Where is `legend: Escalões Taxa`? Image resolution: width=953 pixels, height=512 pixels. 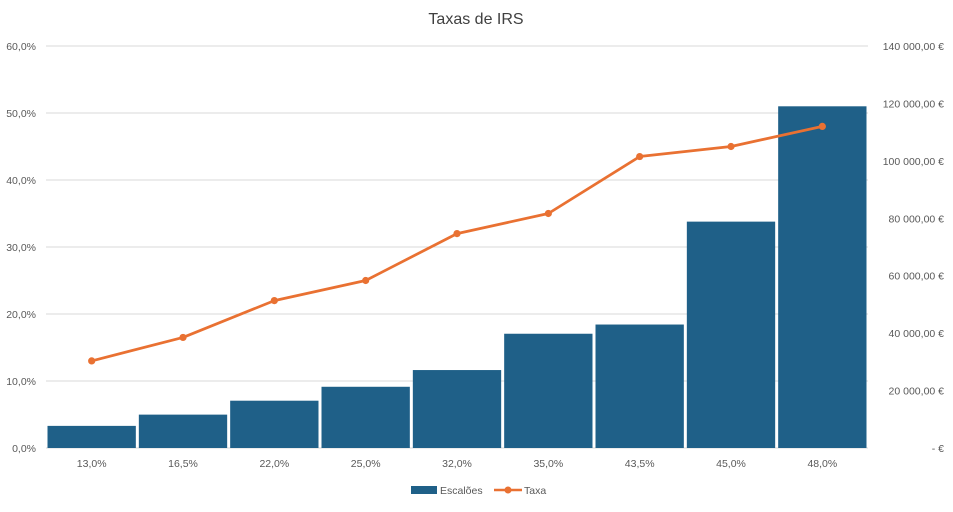 legend: Escalões Taxa is located at coordinates (478, 491).